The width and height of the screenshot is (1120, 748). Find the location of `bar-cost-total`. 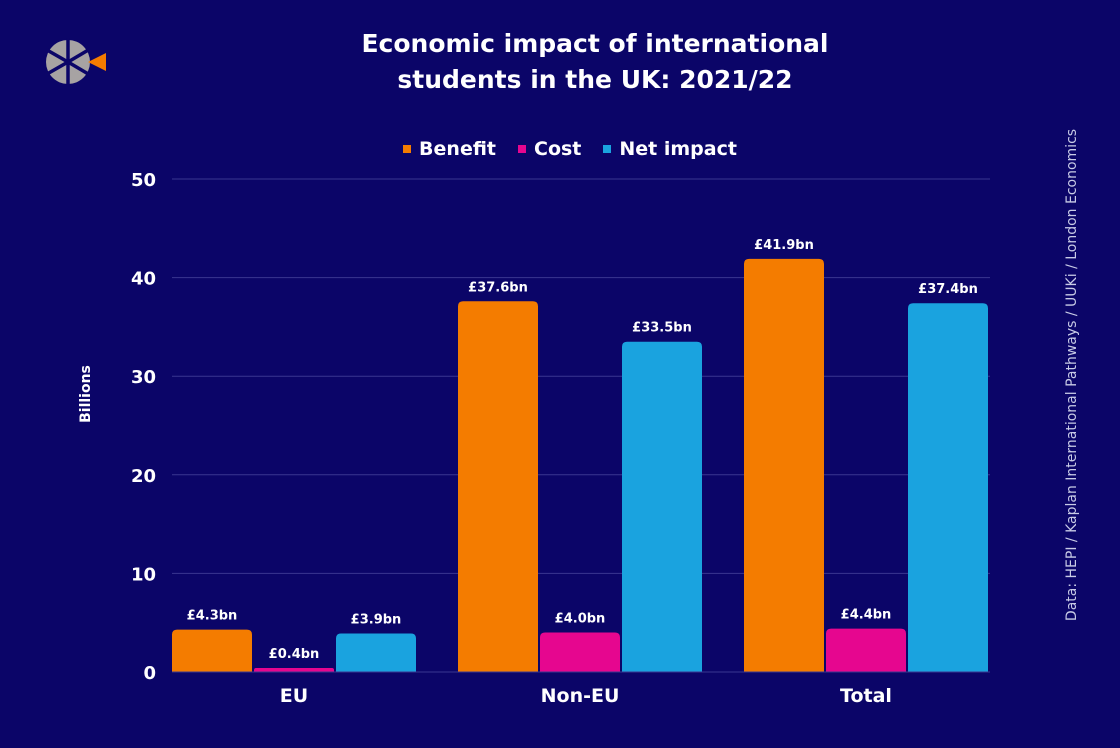

bar-cost-total is located at coordinates (866, 650).